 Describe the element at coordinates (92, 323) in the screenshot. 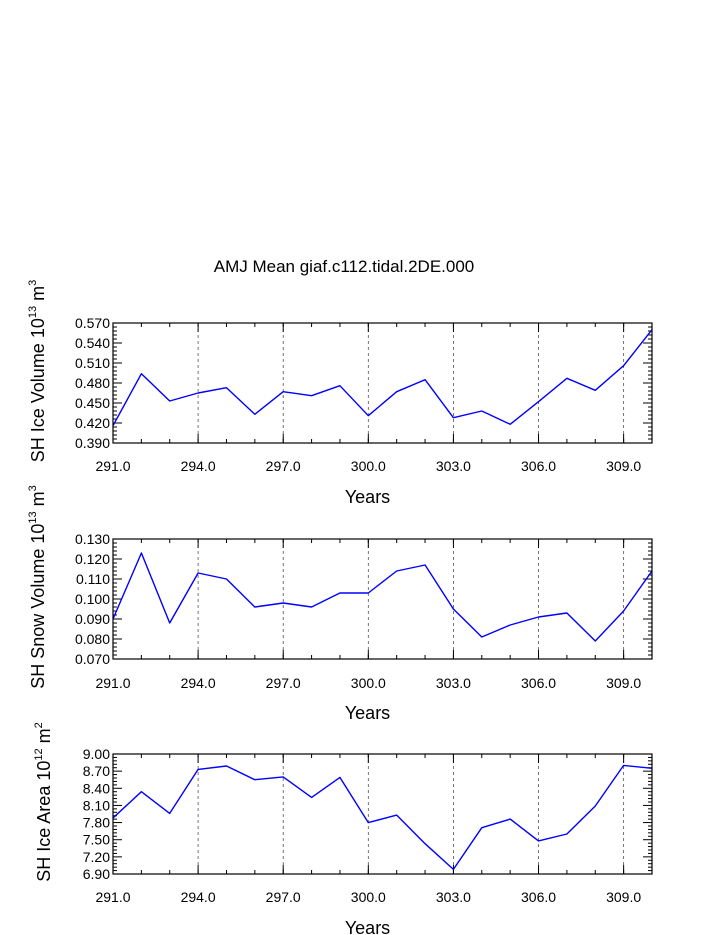

I see `y-tick-label: 0.570` at that location.